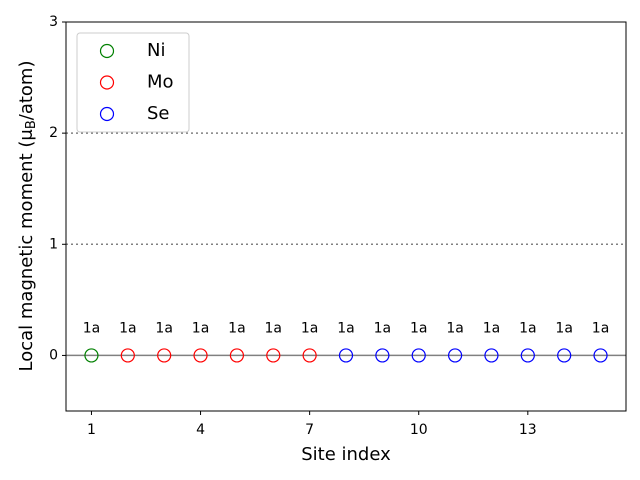  I want to click on y-tick-label: 0, so click(53, 355).